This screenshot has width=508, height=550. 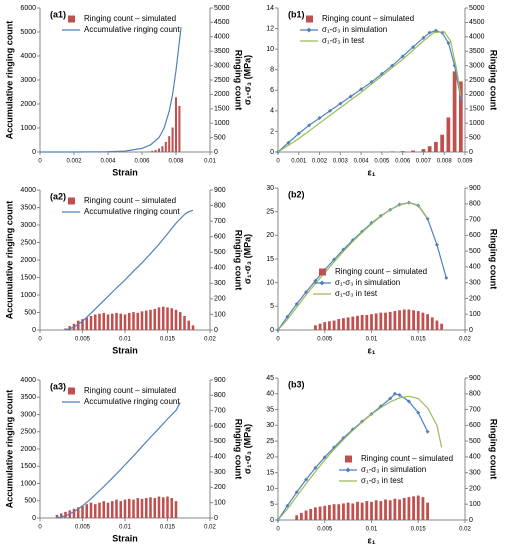 I want to click on y2-tick-label: 4000, so click(x=477, y=37).